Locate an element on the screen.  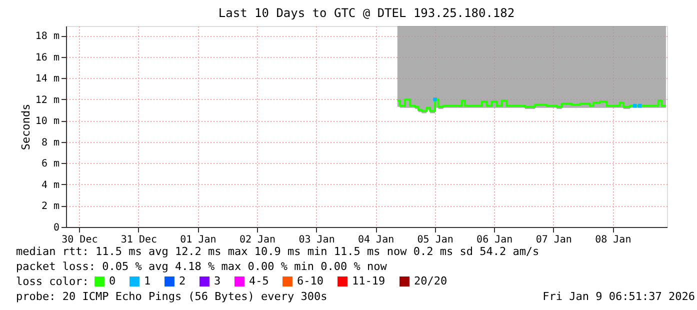
y-tick-label: 10 m is located at coordinates (47, 122).